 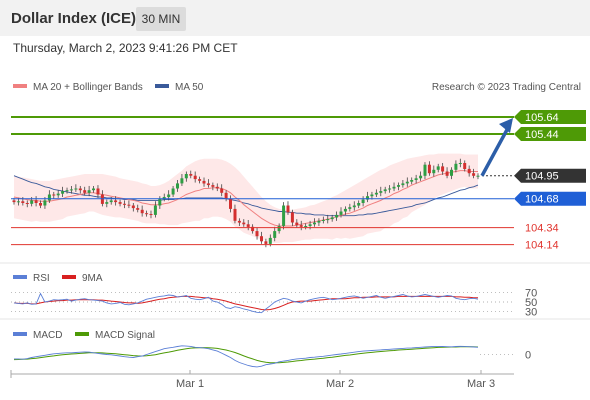 I want to click on ma50-legend-label: MA 50, so click(x=189, y=87).